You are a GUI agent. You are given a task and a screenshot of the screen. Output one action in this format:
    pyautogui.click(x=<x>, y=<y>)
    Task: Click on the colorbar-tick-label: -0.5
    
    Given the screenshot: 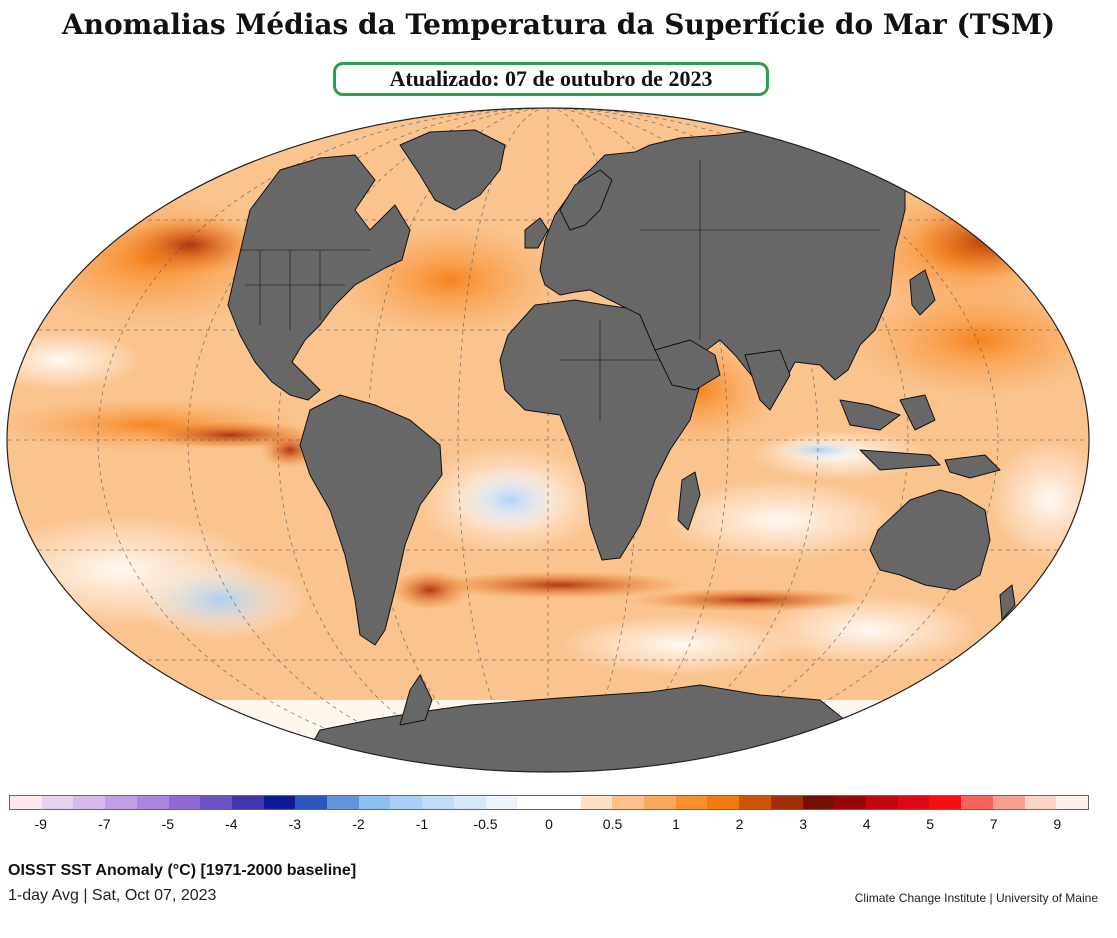 What is the action you would take?
    pyautogui.click(x=485, y=824)
    